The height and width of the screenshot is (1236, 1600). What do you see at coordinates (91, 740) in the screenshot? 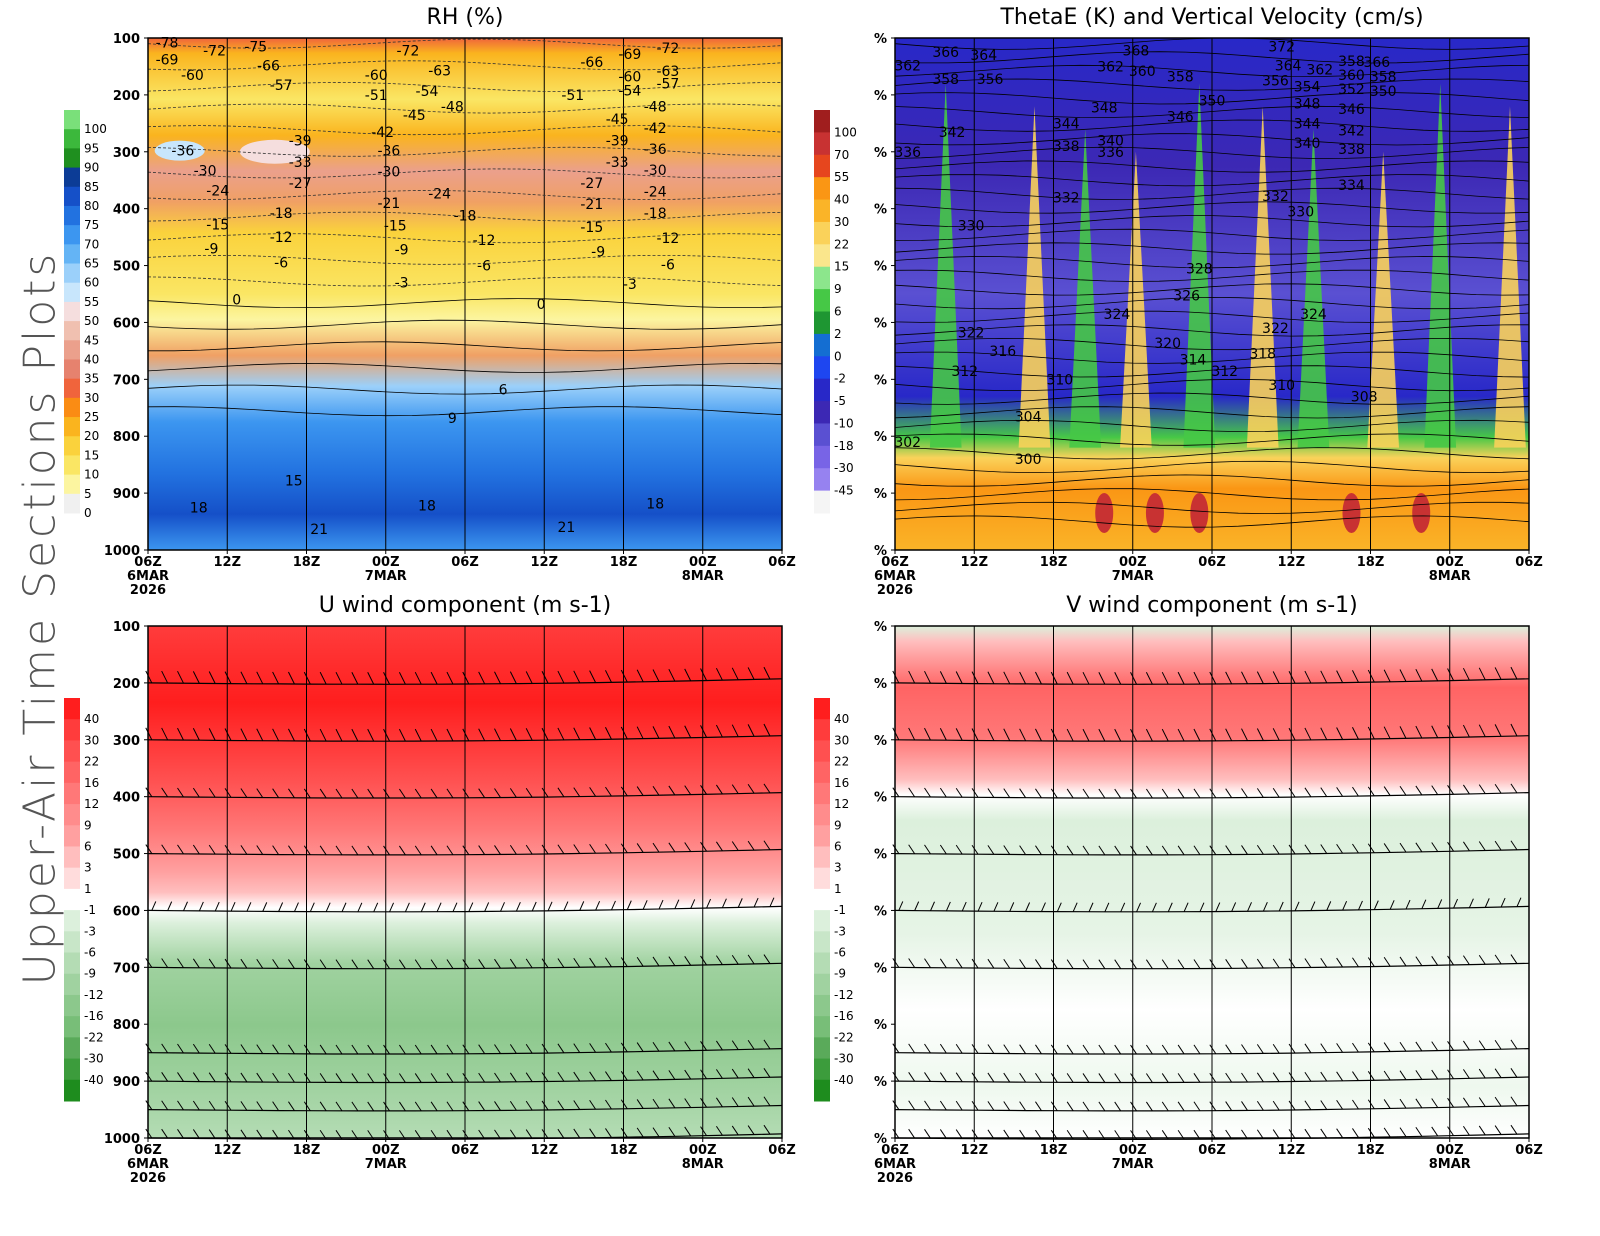
I see `uwind-colorbar-label: 30` at bounding box center [91, 740].